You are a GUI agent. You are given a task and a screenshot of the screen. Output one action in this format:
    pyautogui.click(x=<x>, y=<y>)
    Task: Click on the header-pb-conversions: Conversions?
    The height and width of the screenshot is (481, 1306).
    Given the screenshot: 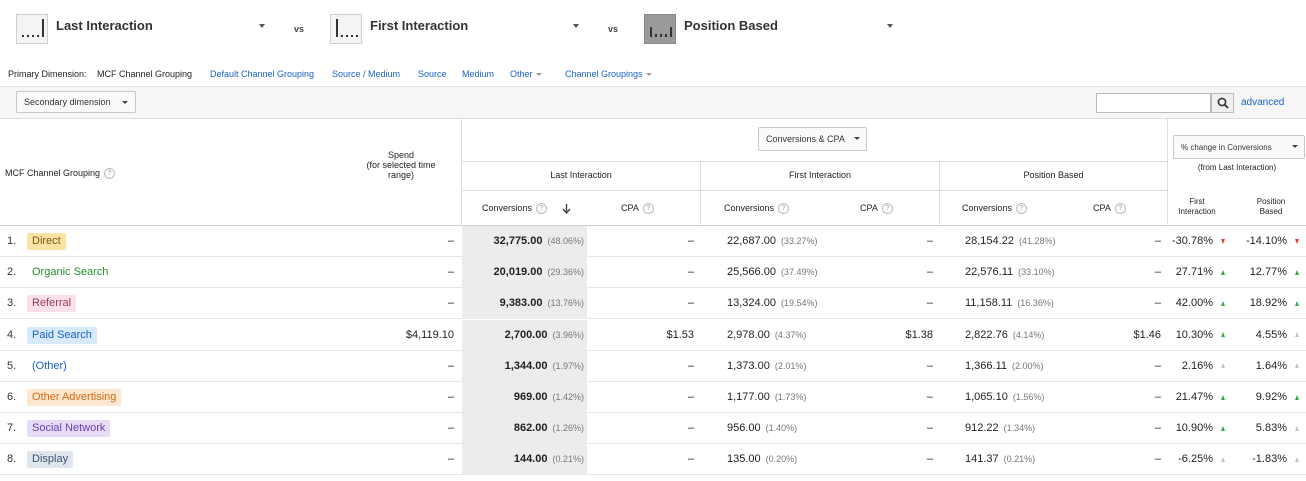 What is the action you would take?
    pyautogui.click(x=995, y=209)
    